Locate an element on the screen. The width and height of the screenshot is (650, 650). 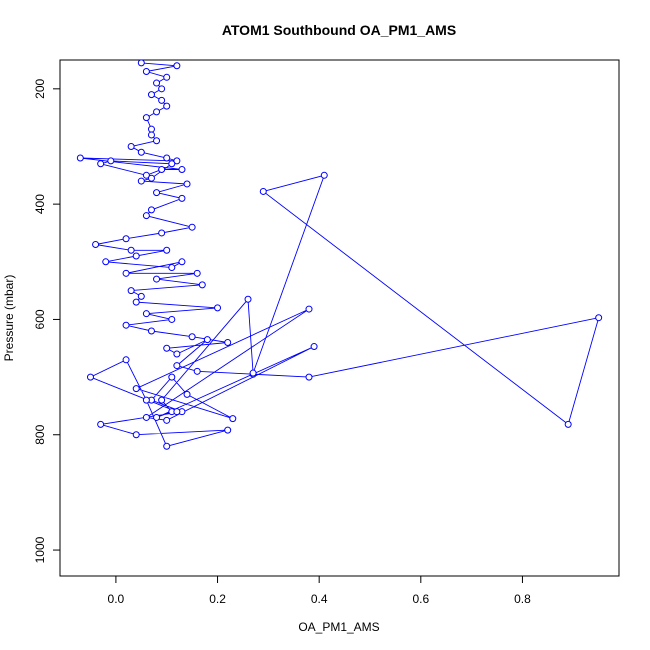
y-axis: 200 400 600 800 1000 is located at coordinates (47, 320).